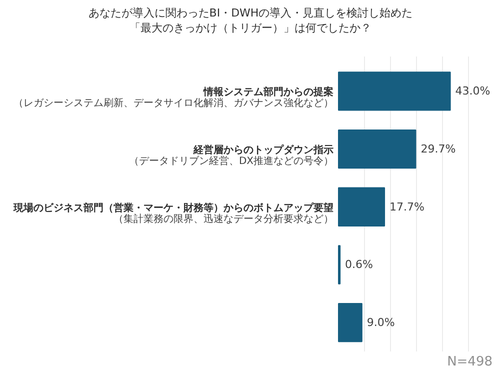  Describe the element at coordinates (263, 150) in the screenshot. I see `y-tick-label: 経営層からのトップダウン指示` at that location.